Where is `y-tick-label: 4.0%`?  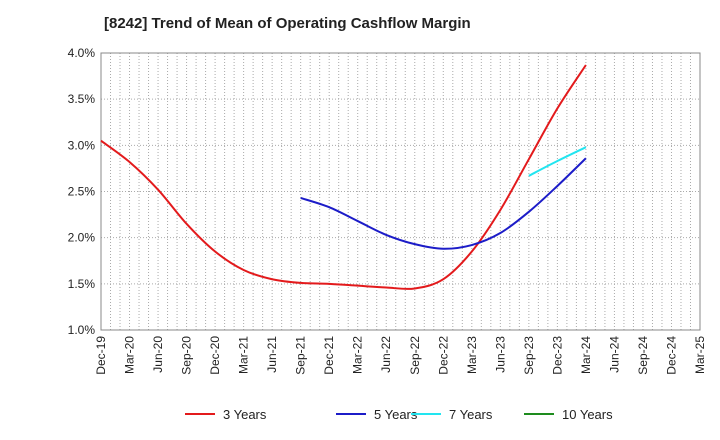
y-tick-label: 4.0% is located at coordinates (82, 53).